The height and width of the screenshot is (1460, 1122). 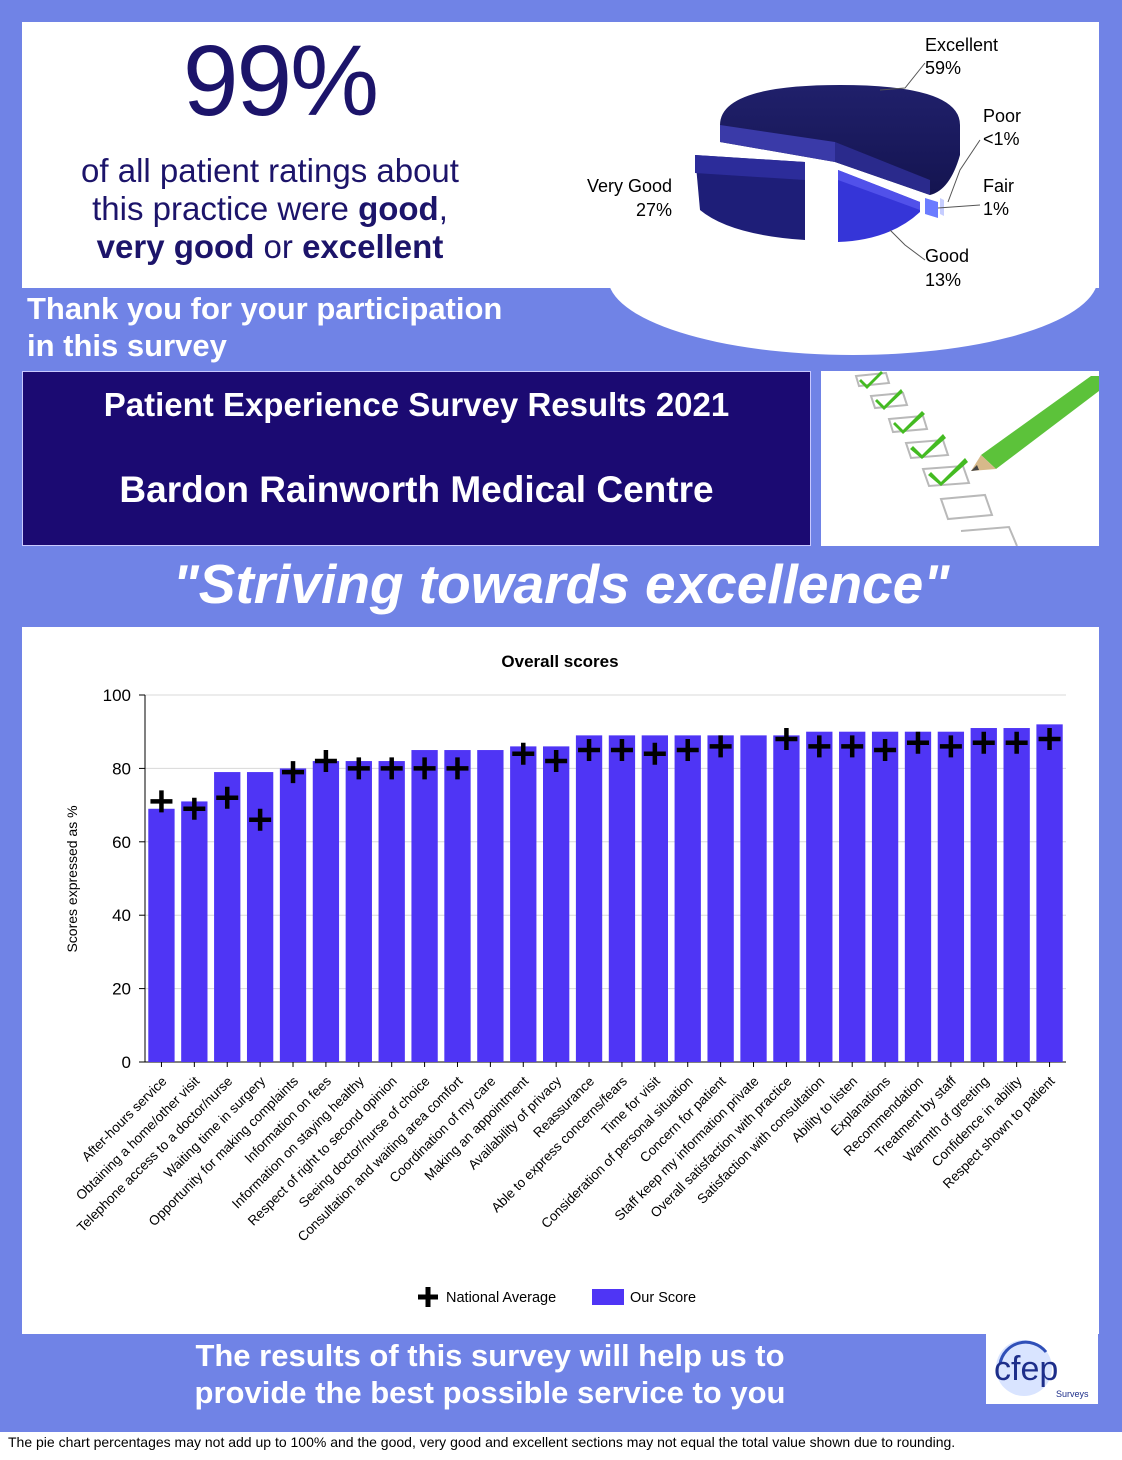 What do you see at coordinates (561, 584) in the screenshot?
I see `slogan: "Striving towards excellence"` at bounding box center [561, 584].